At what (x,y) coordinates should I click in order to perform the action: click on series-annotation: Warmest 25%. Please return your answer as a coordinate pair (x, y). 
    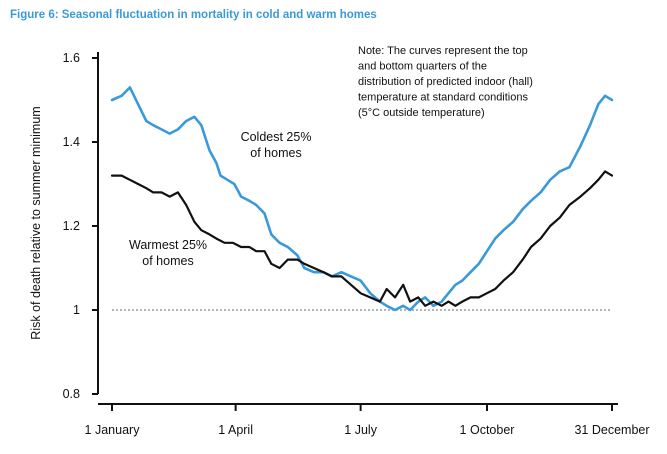
    Looking at the image, I should click on (168, 245).